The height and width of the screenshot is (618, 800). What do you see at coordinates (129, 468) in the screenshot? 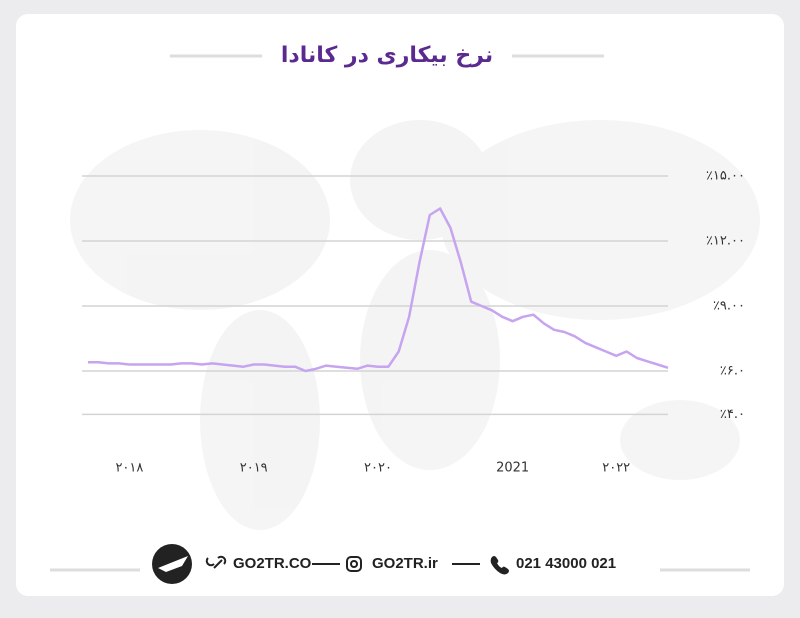
I see `x-tick-label: ۲۰۱۸` at bounding box center [129, 468].